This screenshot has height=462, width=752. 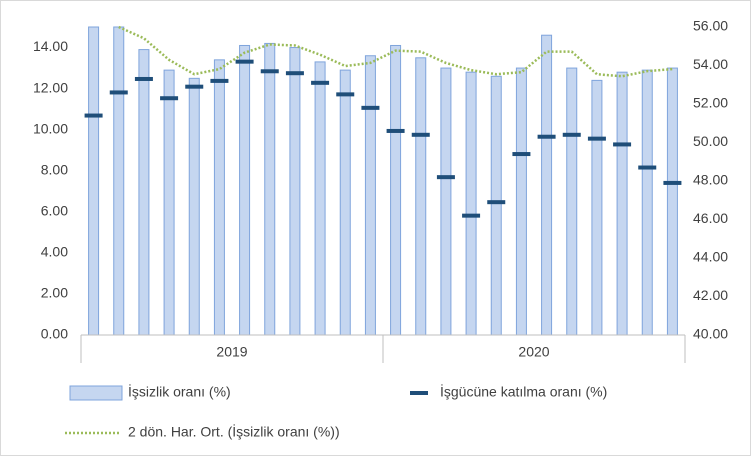 I want to click on y2-tick-label: 50.00, so click(x=710, y=141).